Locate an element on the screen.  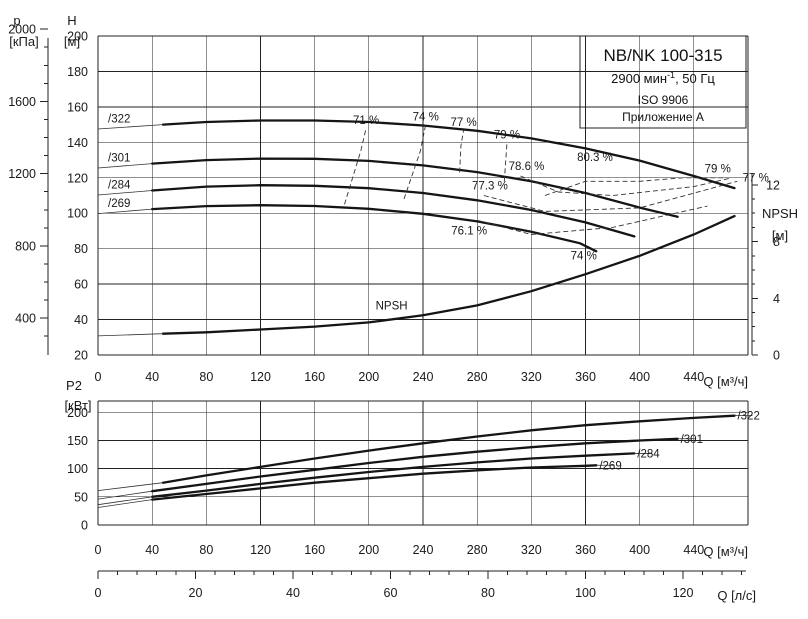
annex-info: Приложение A is located at coordinates (663, 117).